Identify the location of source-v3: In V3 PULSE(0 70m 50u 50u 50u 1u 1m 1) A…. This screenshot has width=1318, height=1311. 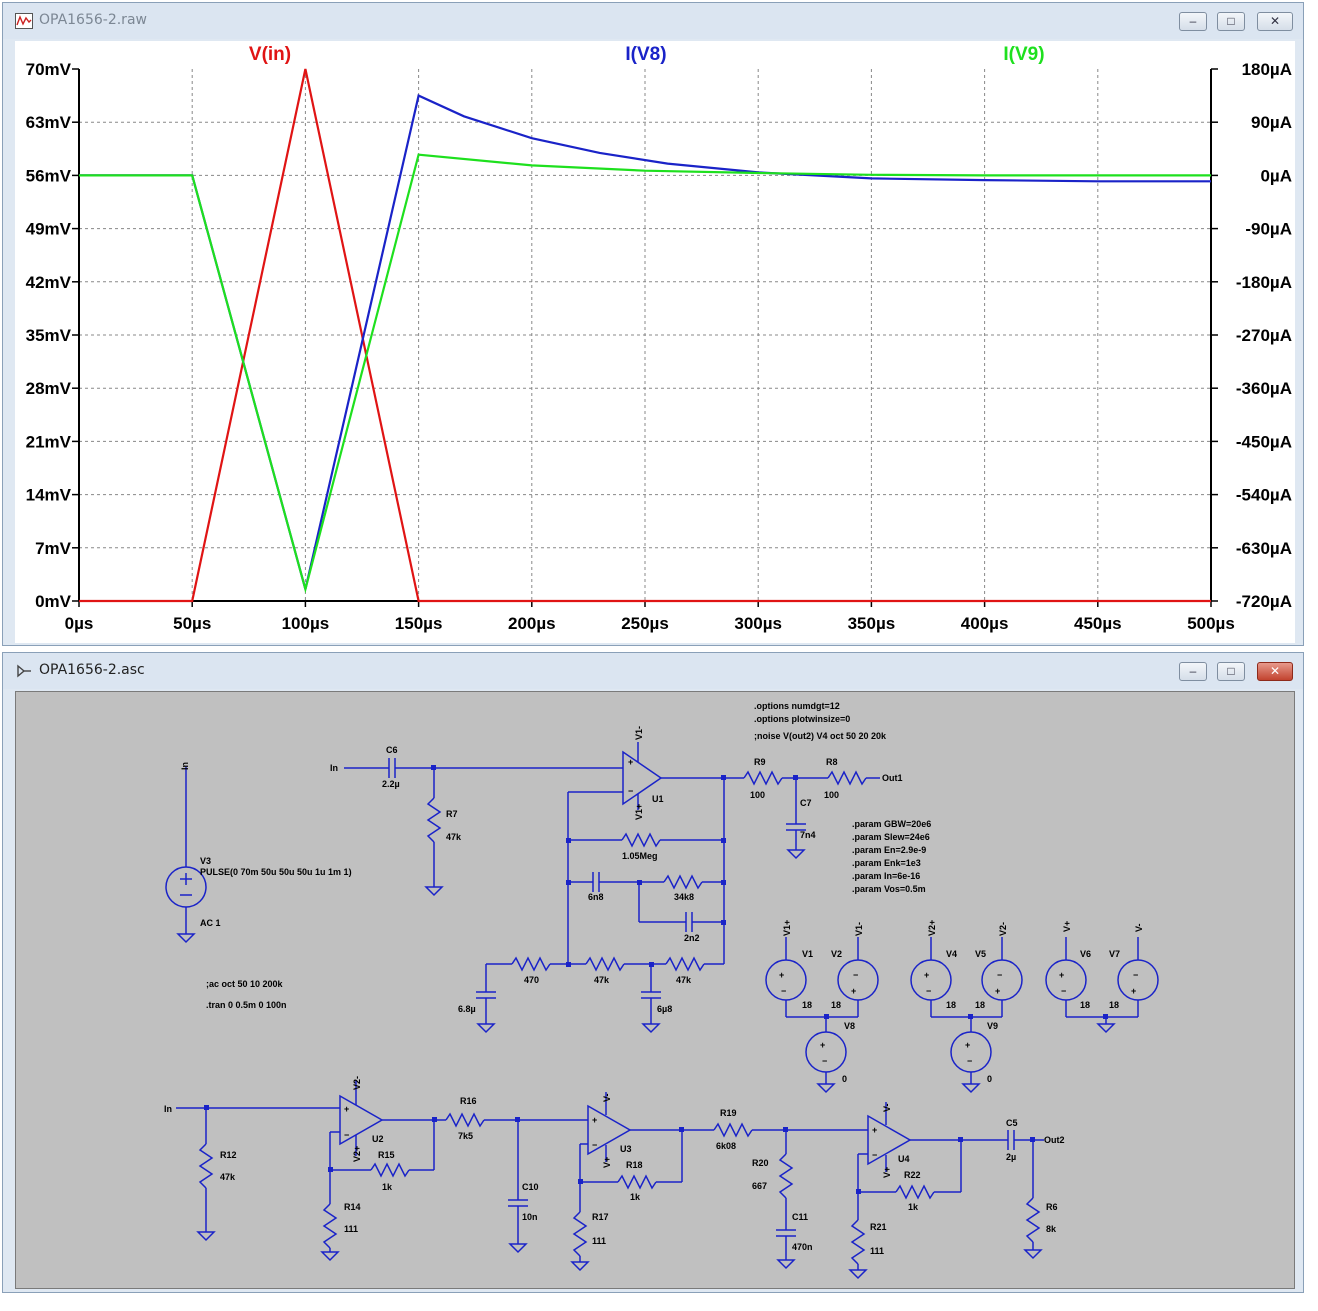
(258, 853).